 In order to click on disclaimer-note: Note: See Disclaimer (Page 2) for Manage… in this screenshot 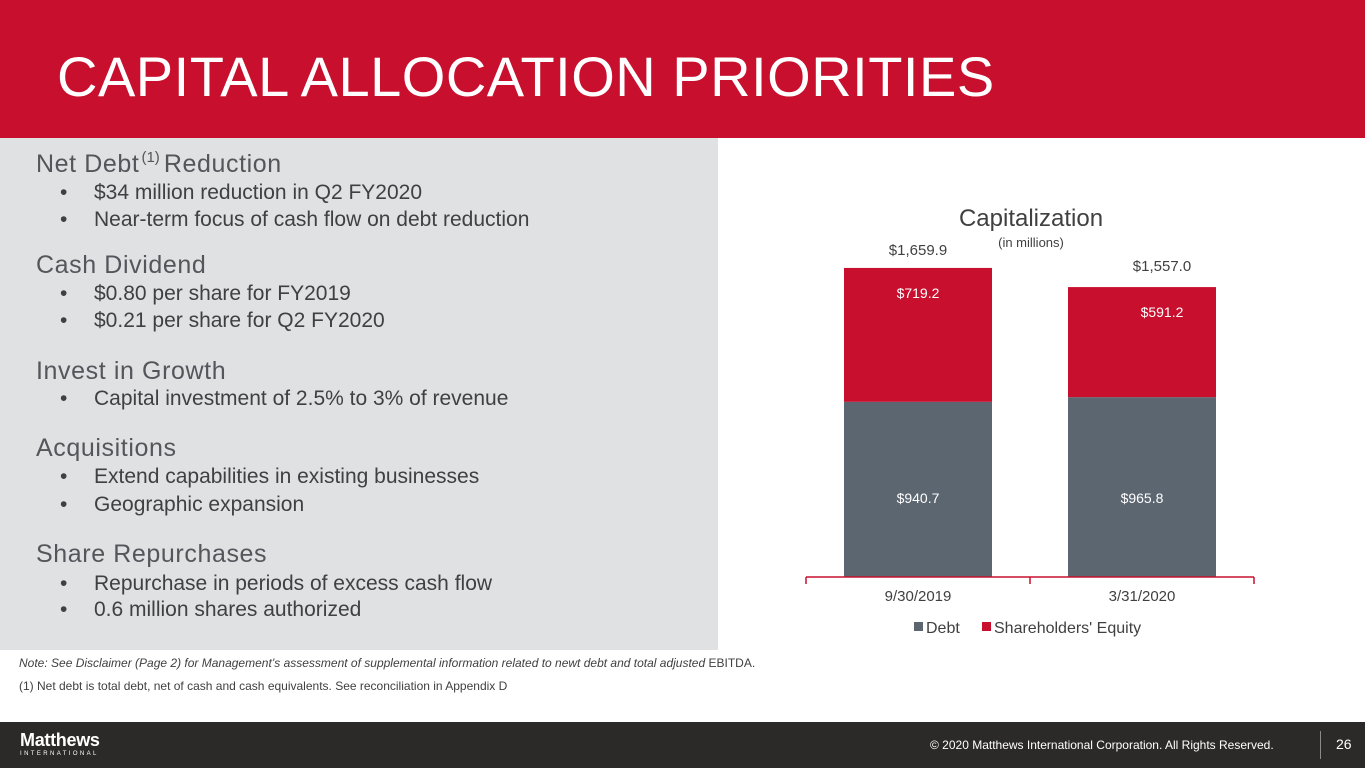, I will do `click(387, 663)`.